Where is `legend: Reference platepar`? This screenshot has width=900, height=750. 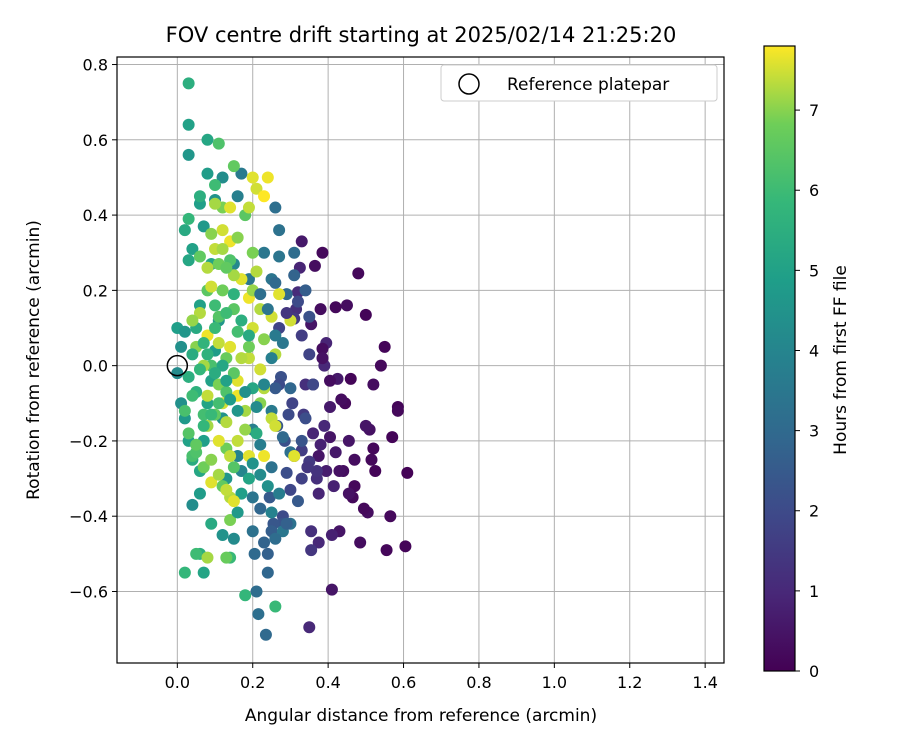
legend: Reference platepar is located at coordinates (579, 83).